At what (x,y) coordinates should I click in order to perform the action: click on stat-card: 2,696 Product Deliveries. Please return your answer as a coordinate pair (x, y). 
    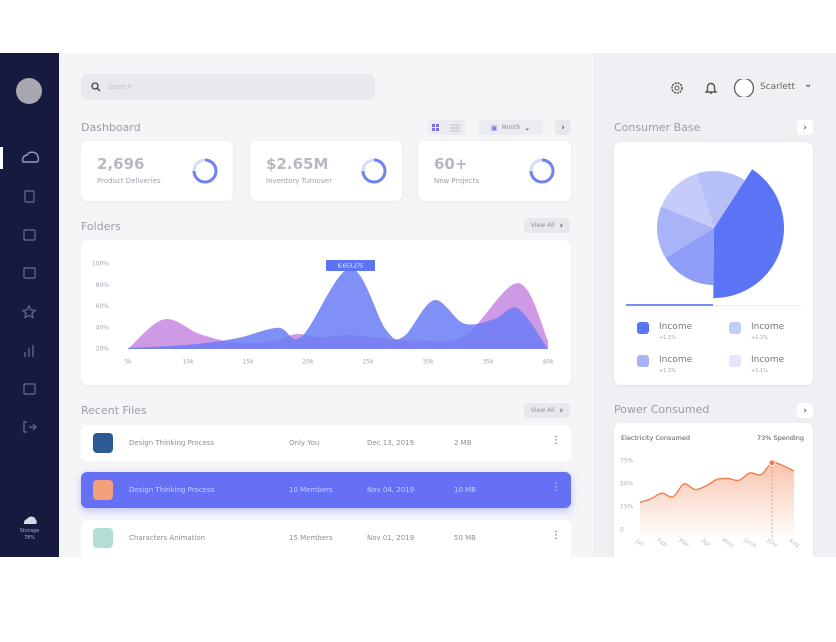
    Looking at the image, I should click on (157, 171).